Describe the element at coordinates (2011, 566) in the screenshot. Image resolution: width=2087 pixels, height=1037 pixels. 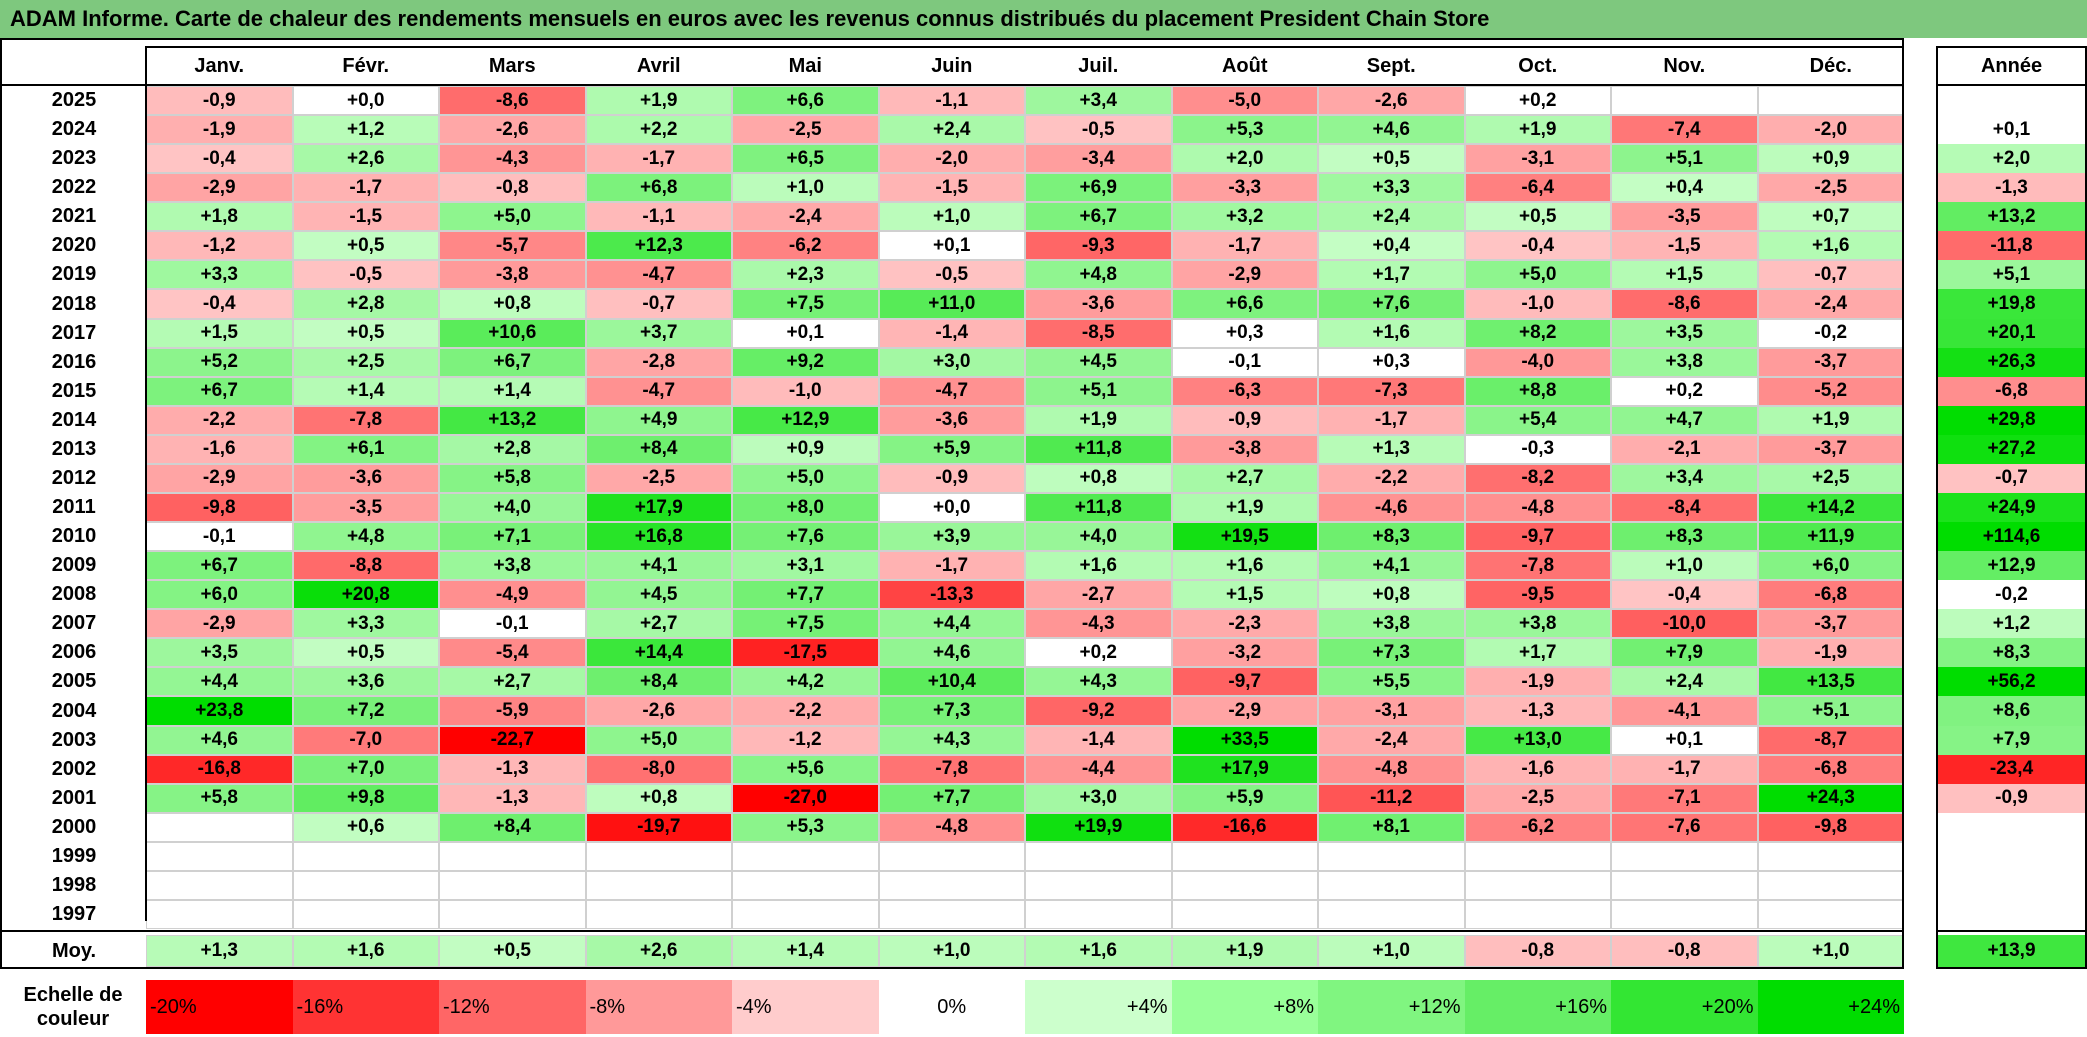
I see `annual-cell: +12,9` at that location.